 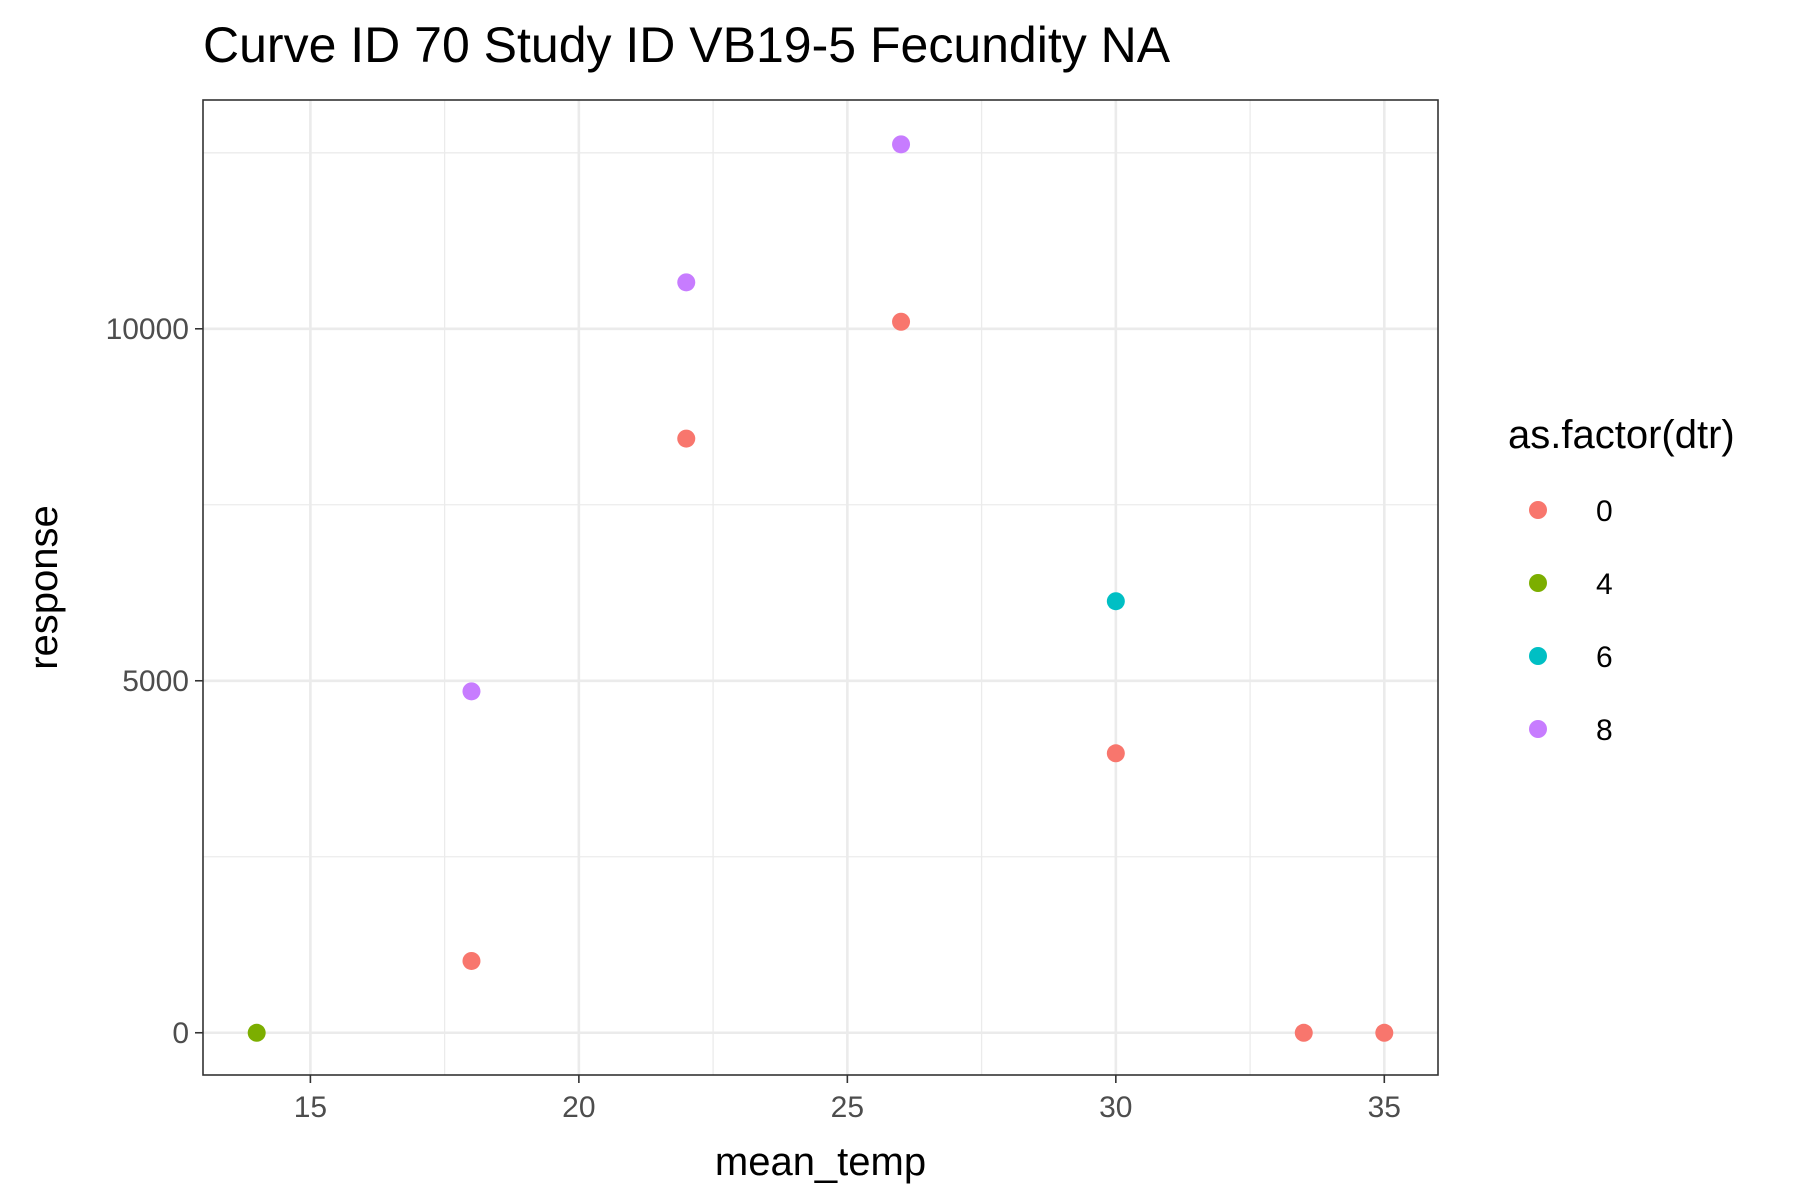 What do you see at coordinates (1604, 730) in the screenshot?
I see `legend-label: 8` at bounding box center [1604, 730].